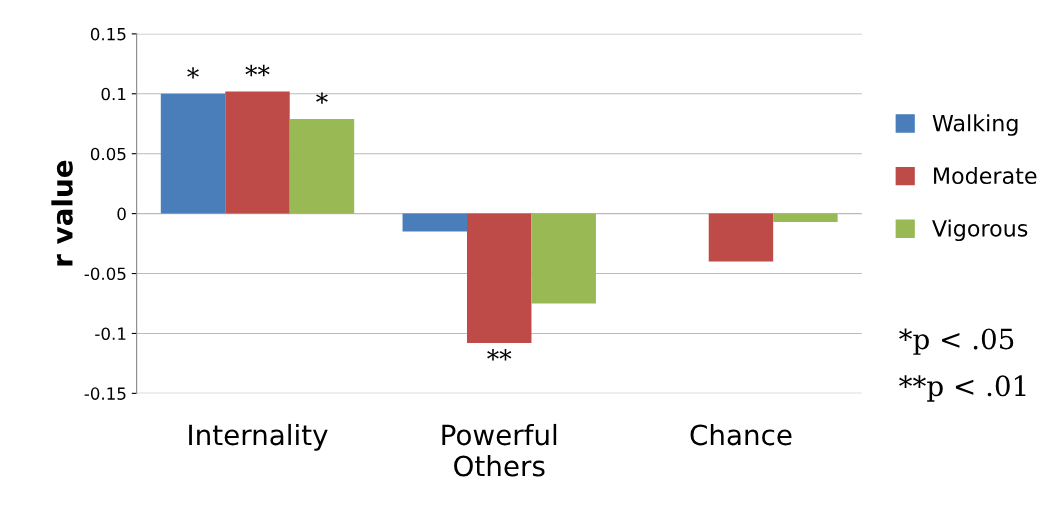 This screenshot has width=1051, height=521. Describe the element at coordinates (113, 94) in the screenshot. I see `y-tick-label: 0.1` at that location.